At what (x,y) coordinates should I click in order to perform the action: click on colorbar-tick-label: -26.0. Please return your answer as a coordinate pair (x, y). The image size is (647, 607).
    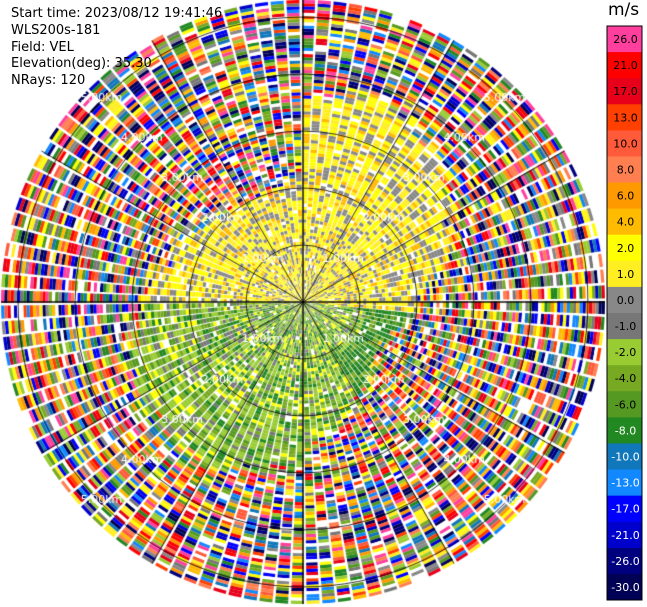
    Looking at the image, I should click on (625, 561).